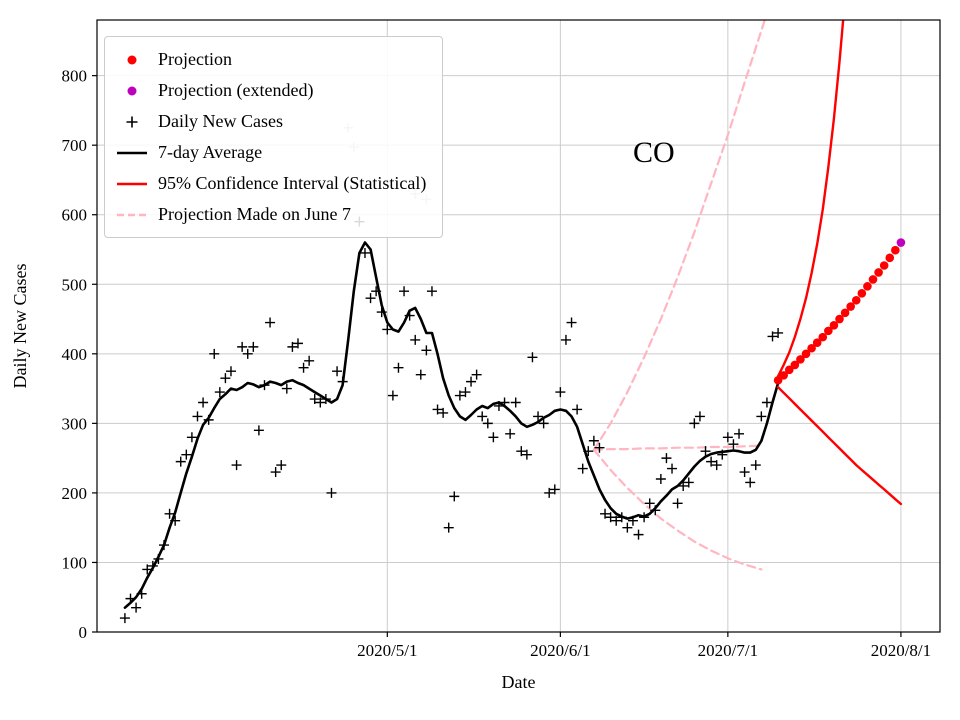  I want to click on legend-label-daily-new-cases: Daily New Cases, so click(220, 121).